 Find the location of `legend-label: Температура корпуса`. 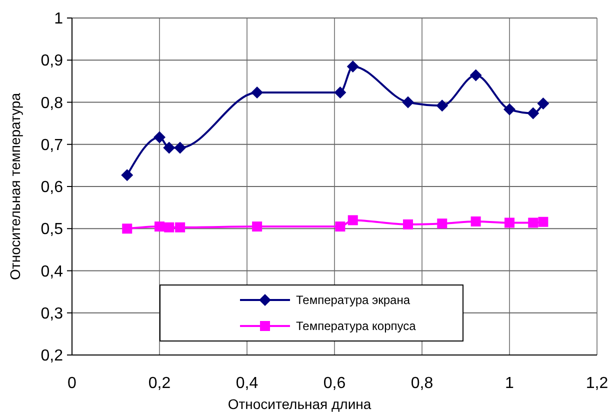

legend-label: Температура корпуса is located at coordinates (356, 326).